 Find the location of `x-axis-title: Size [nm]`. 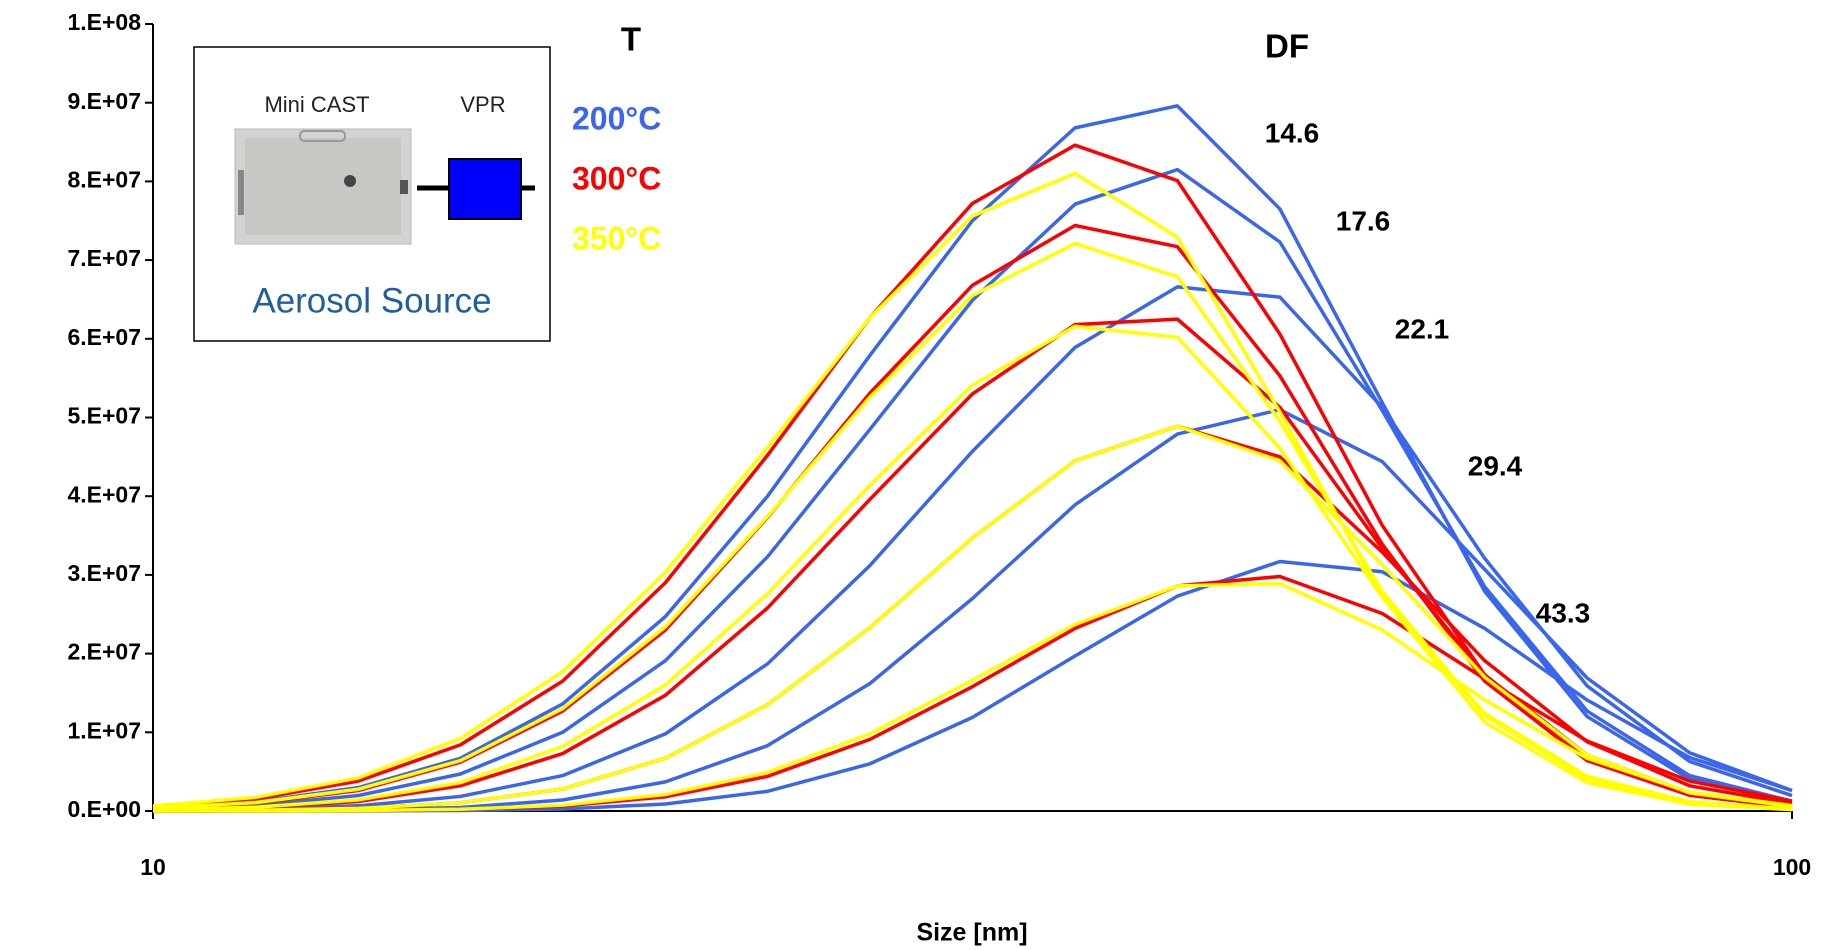

x-axis-title: Size [nm] is located at coordinates (971, 933).